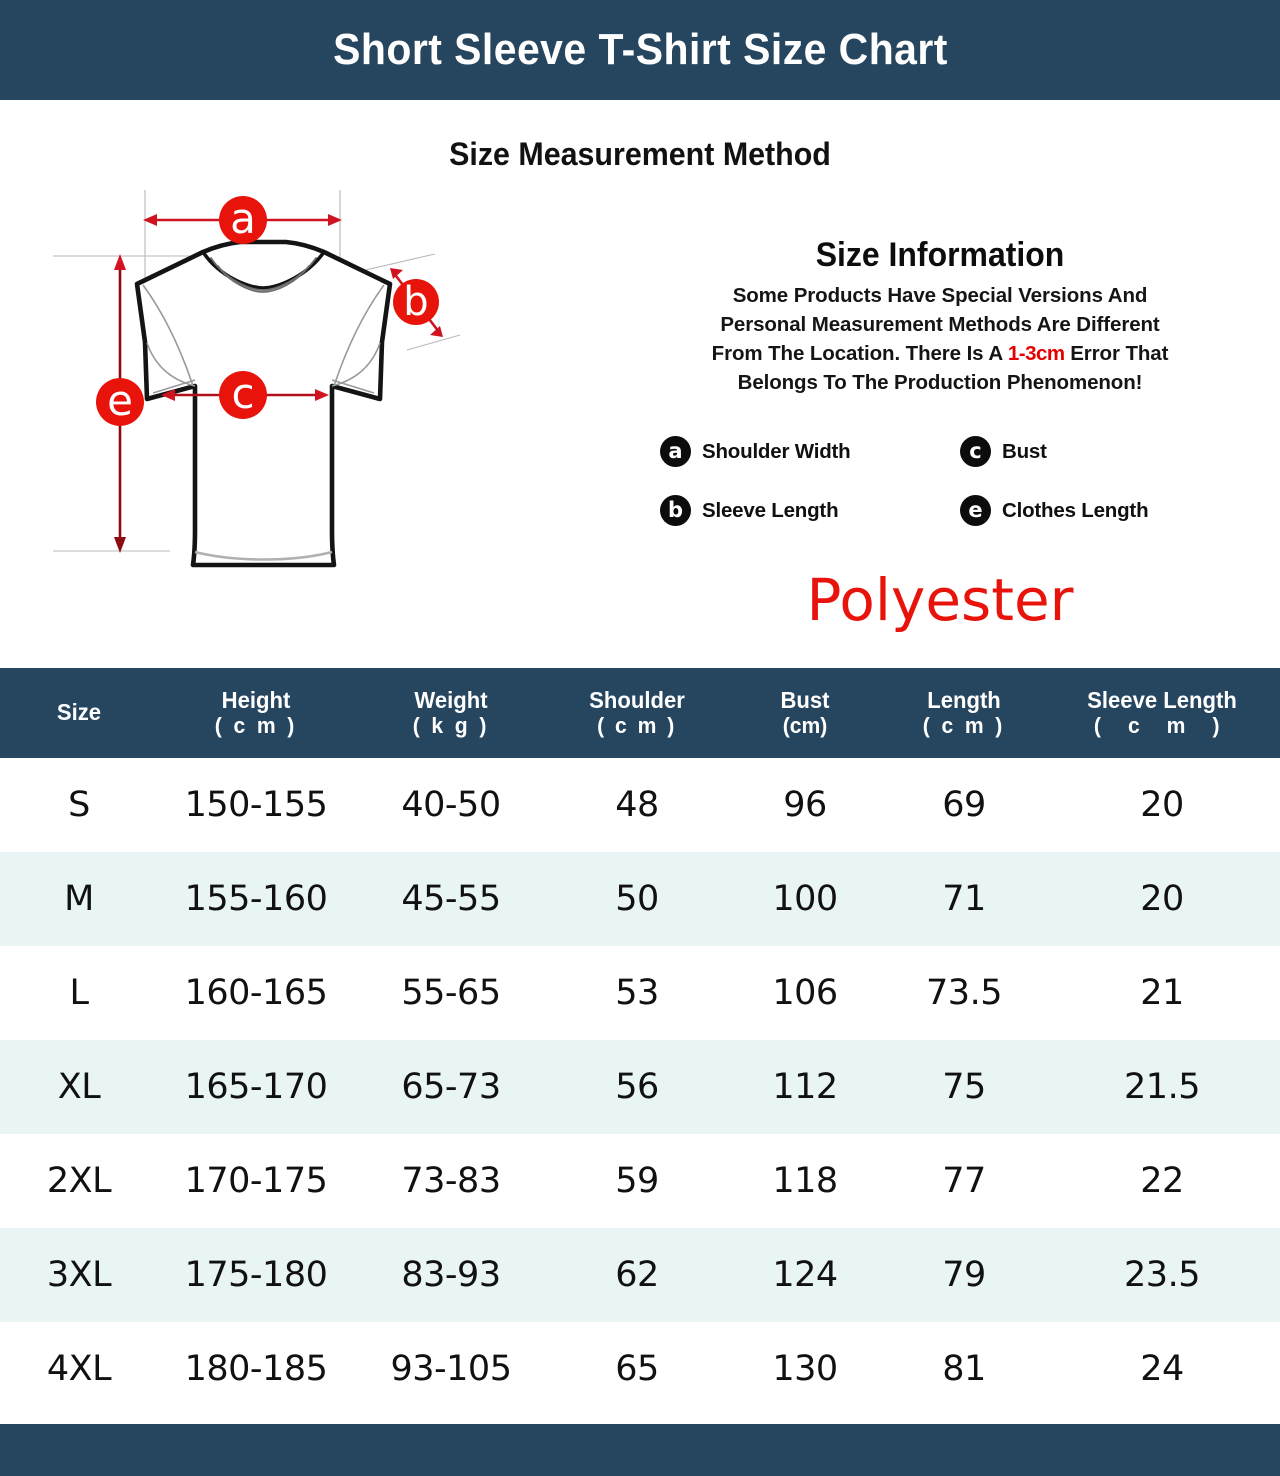 This screenshot has height=1476, width=1280. I want to click on svg-text: c, so click(242, 393).